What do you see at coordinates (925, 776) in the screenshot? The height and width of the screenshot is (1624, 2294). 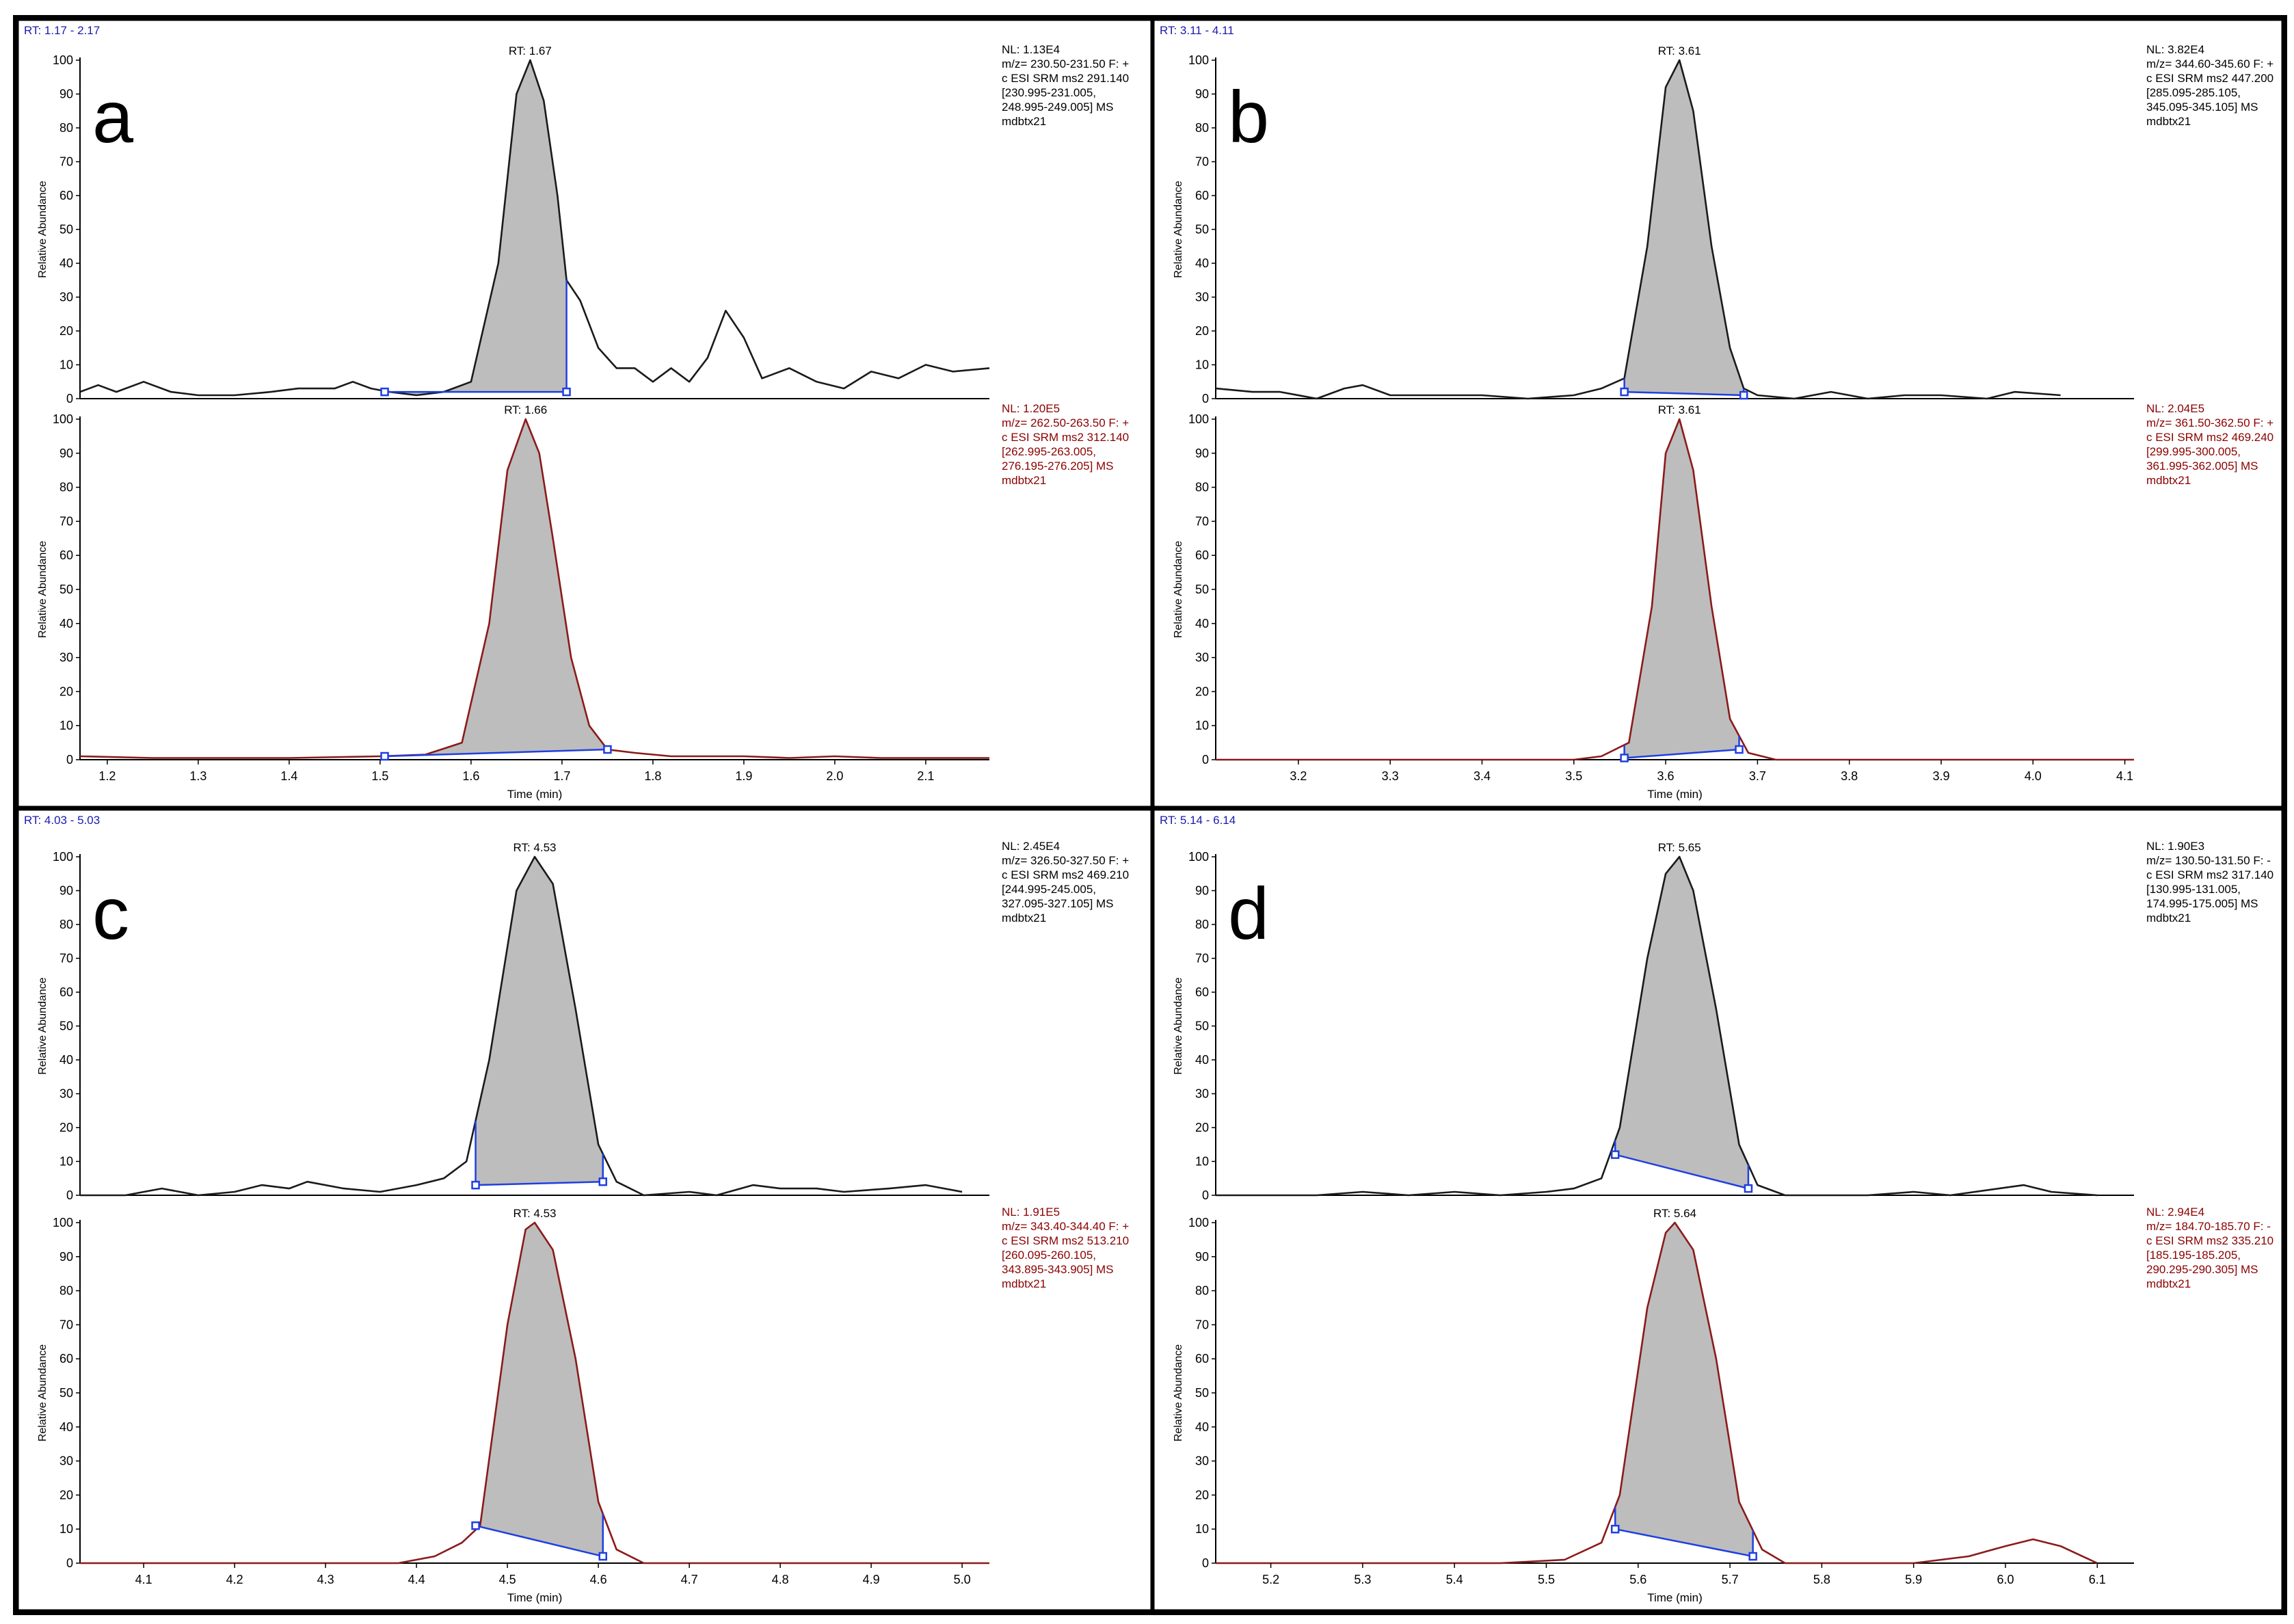 I see `x-tick-label: 2.1` at bounding box center [925, 776].